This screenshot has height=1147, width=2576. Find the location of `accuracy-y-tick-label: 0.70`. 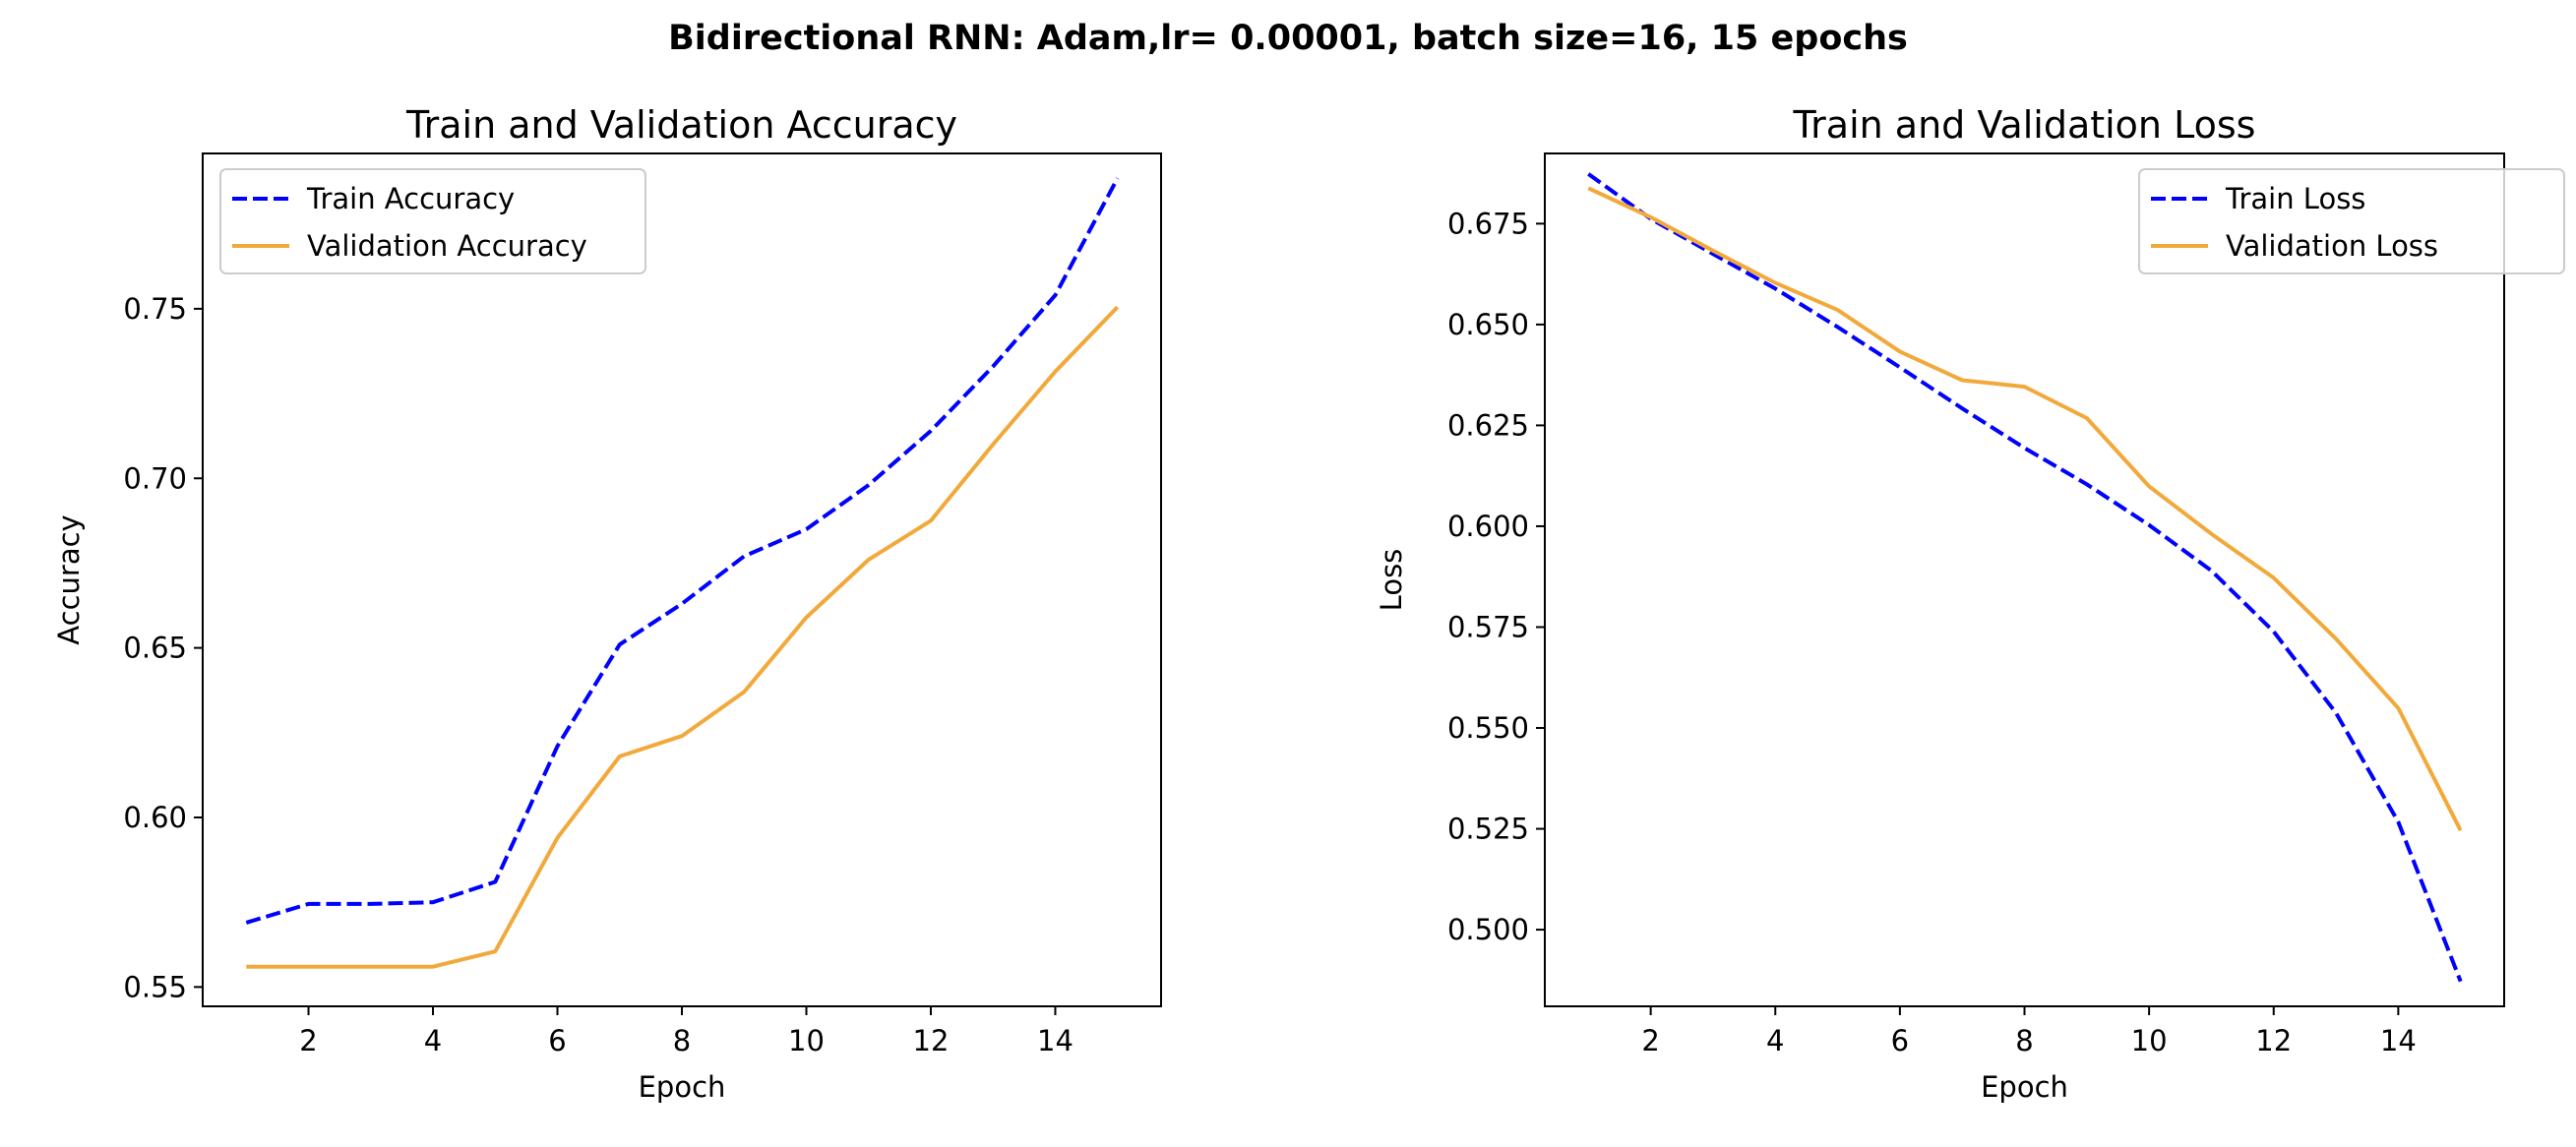

accuracy-y-tick-label: 0.70 is located at coordinates (155, 478).